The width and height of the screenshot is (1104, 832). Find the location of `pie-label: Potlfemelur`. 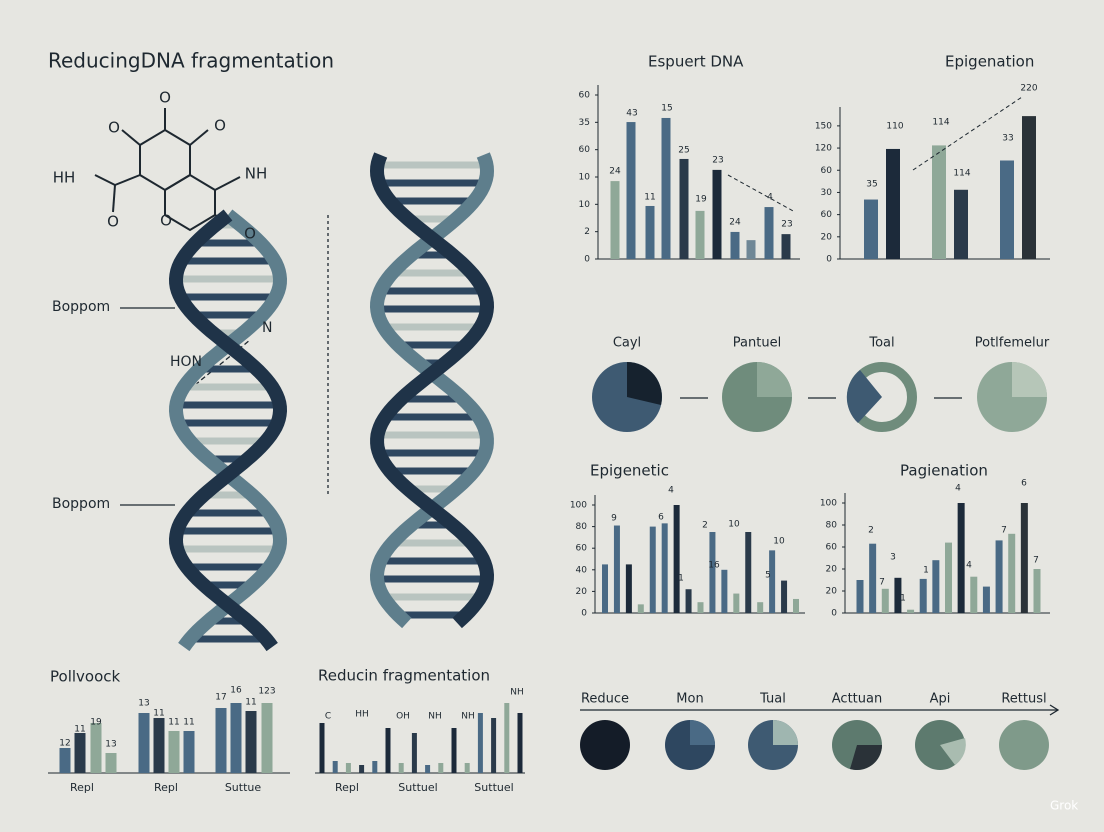

pie-label: Potlfemelur is located at coordinates (1012, 343).